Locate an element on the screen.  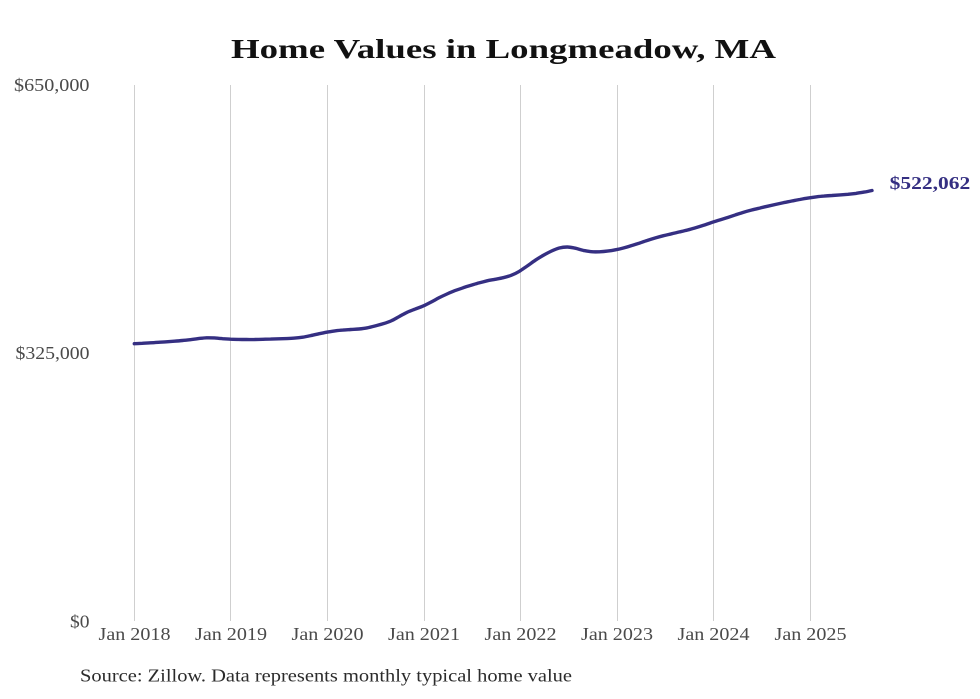
svg-text: $650,000 is located at coordinates (52, 85).